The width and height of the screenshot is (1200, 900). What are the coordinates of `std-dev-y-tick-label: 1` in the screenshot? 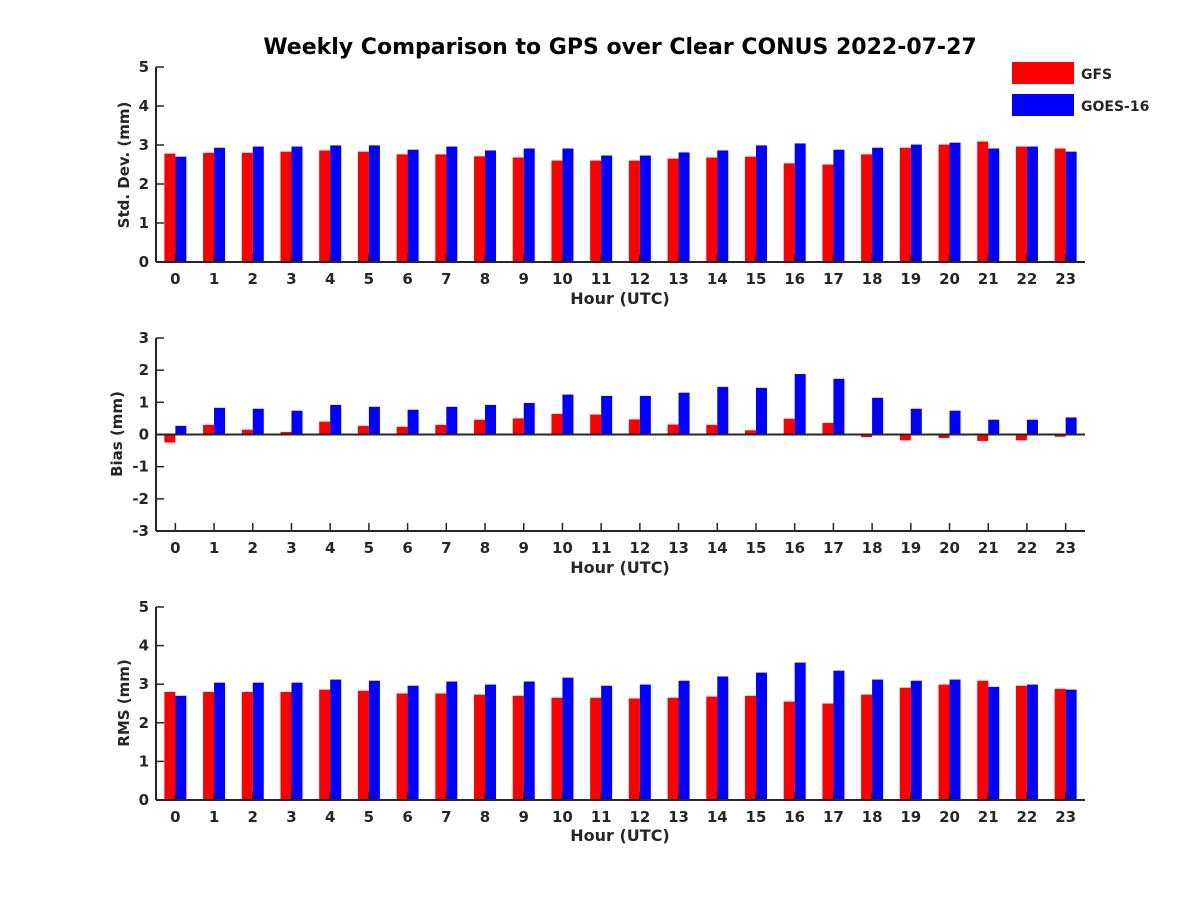 It's located at (144, 223).